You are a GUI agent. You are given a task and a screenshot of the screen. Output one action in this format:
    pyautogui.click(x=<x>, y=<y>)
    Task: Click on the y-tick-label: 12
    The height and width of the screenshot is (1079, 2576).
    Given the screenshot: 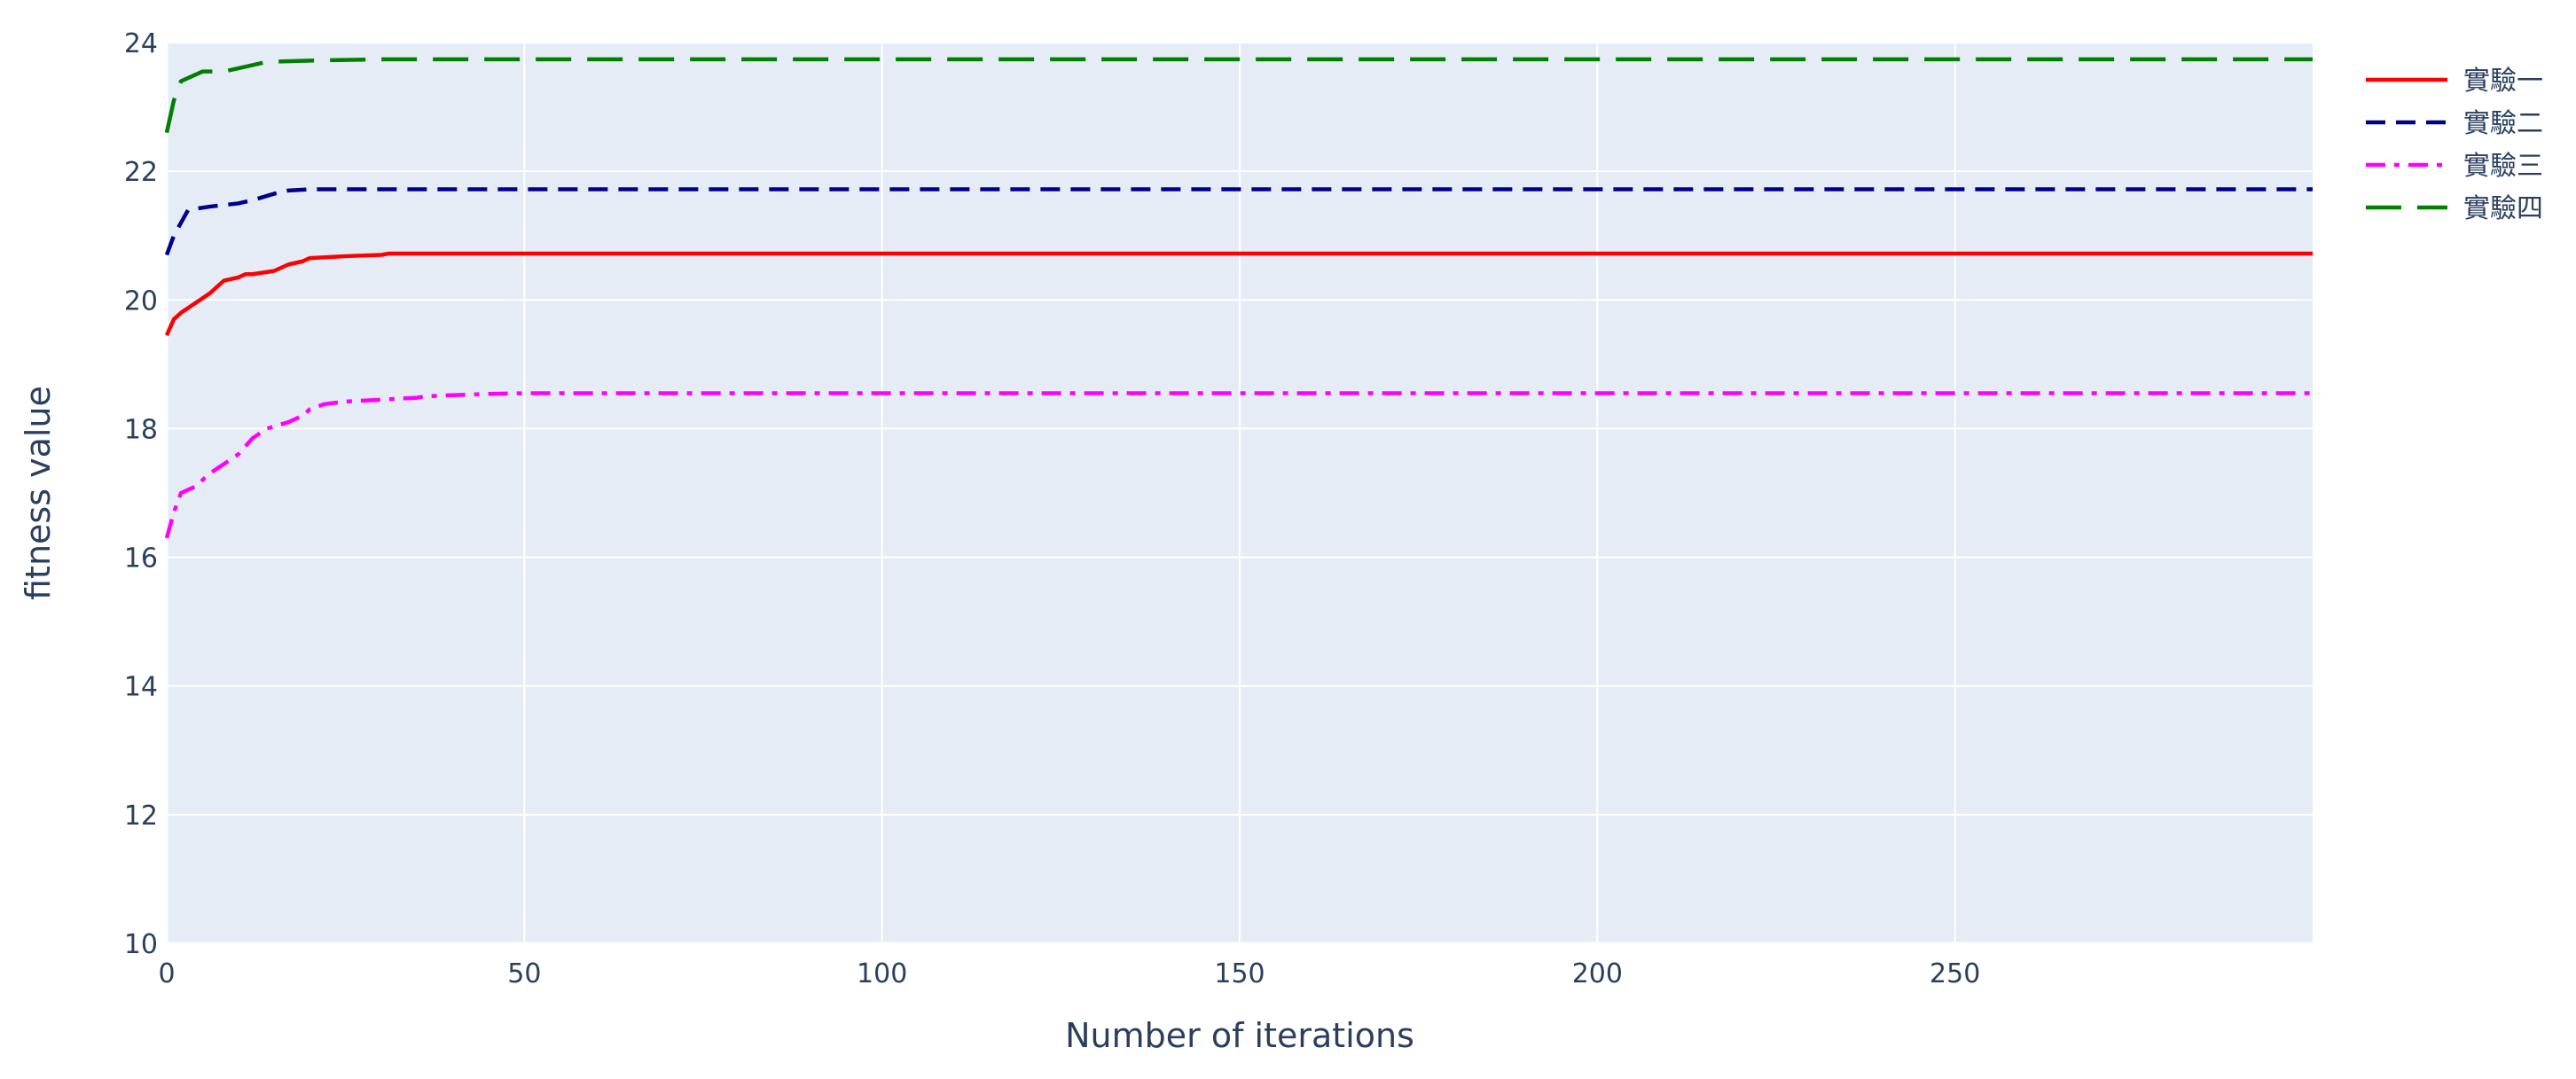 What is the action you would take?
    pyautogui.click(x=141, y=816)
    